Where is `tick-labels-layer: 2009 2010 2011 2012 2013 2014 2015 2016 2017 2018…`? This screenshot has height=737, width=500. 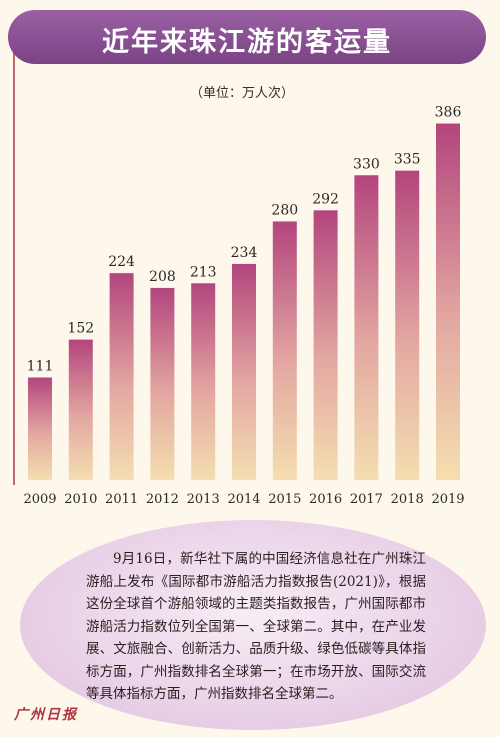
tick-labels-layer: 2009 2010 2011 2012 2013 2014 2015 2016 2017 2018… is located at coordinates (243, 499).